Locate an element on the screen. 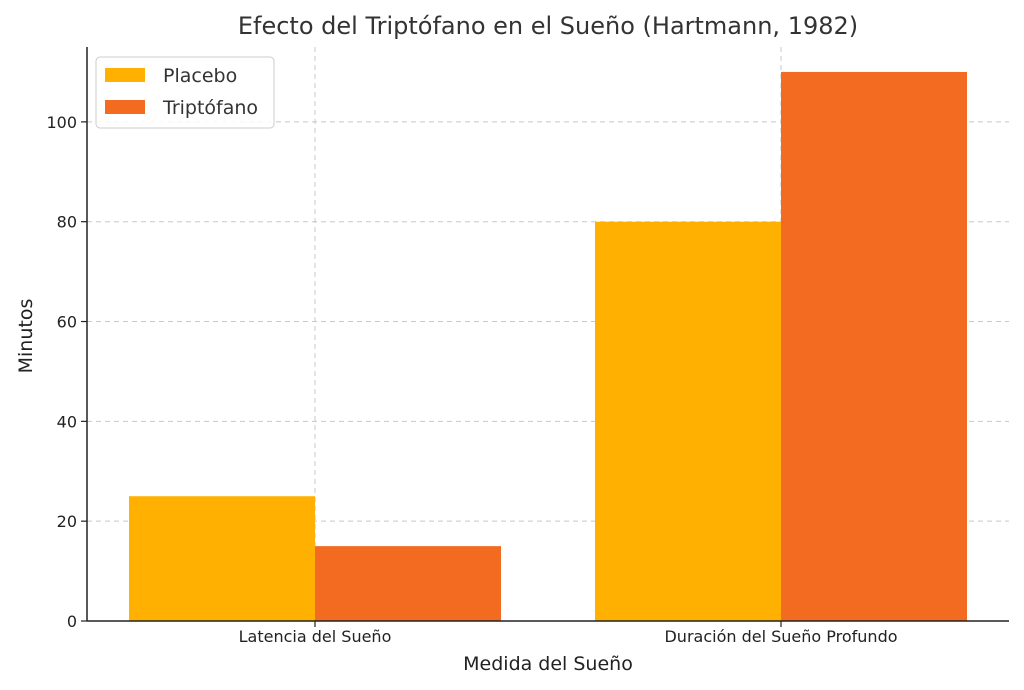  y-tick-label: 0 is located at coordinates (72, 621).